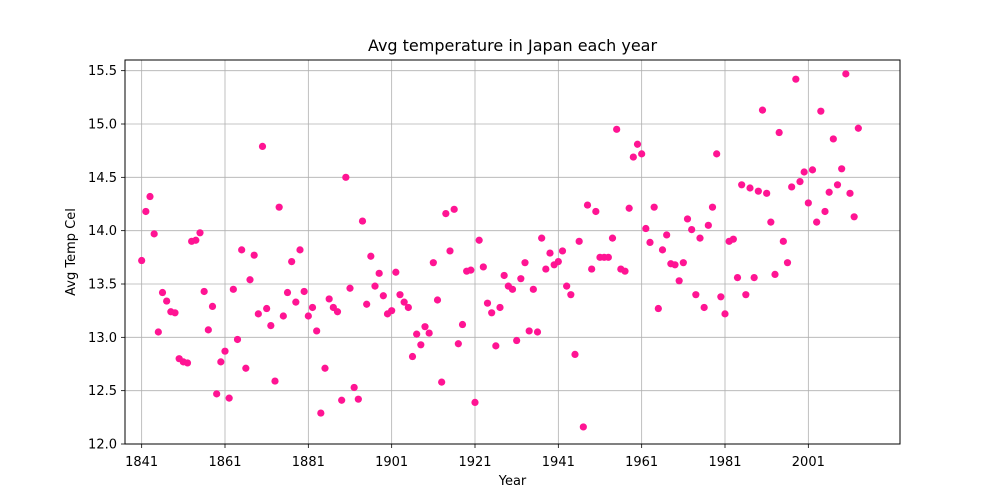 The height and width of the screenshot is (500, 1000). What do you see at coordinates (102, 445) in the screenshot?
I see `y-tick-label: 12.0` at bounding box center [102, 445].